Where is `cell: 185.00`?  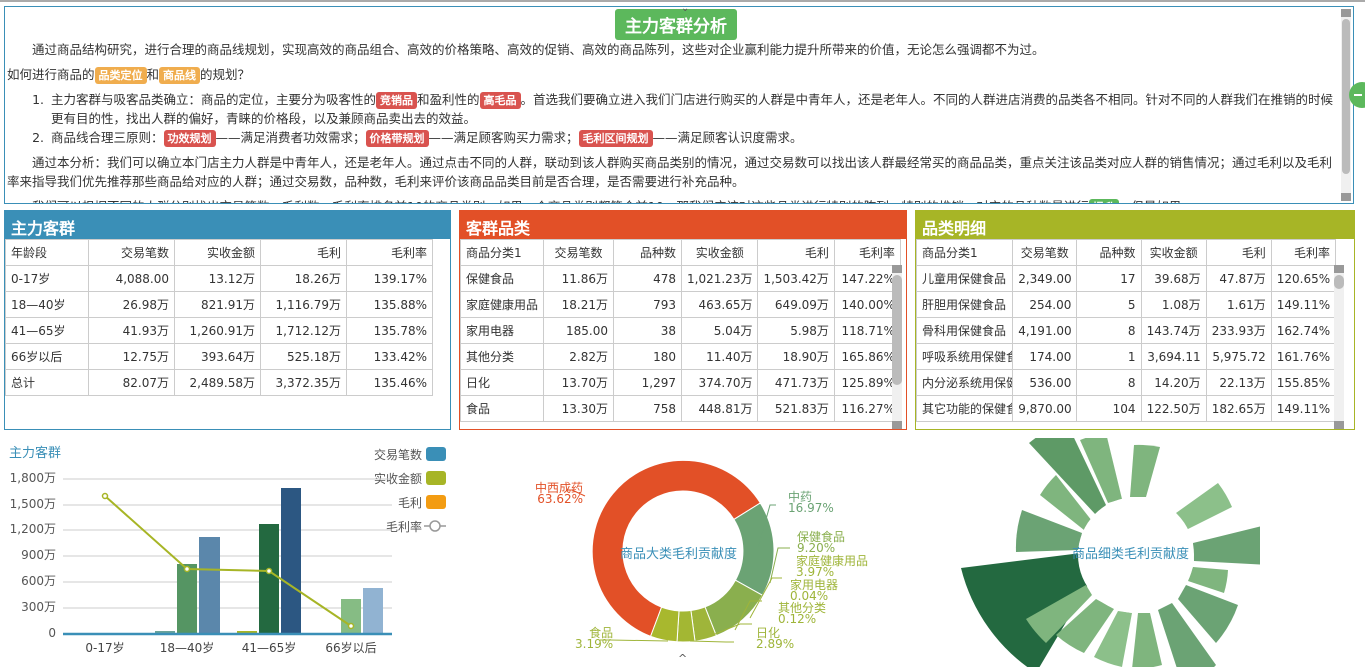
cell: 185.00 is located at coordinates (579, 330).